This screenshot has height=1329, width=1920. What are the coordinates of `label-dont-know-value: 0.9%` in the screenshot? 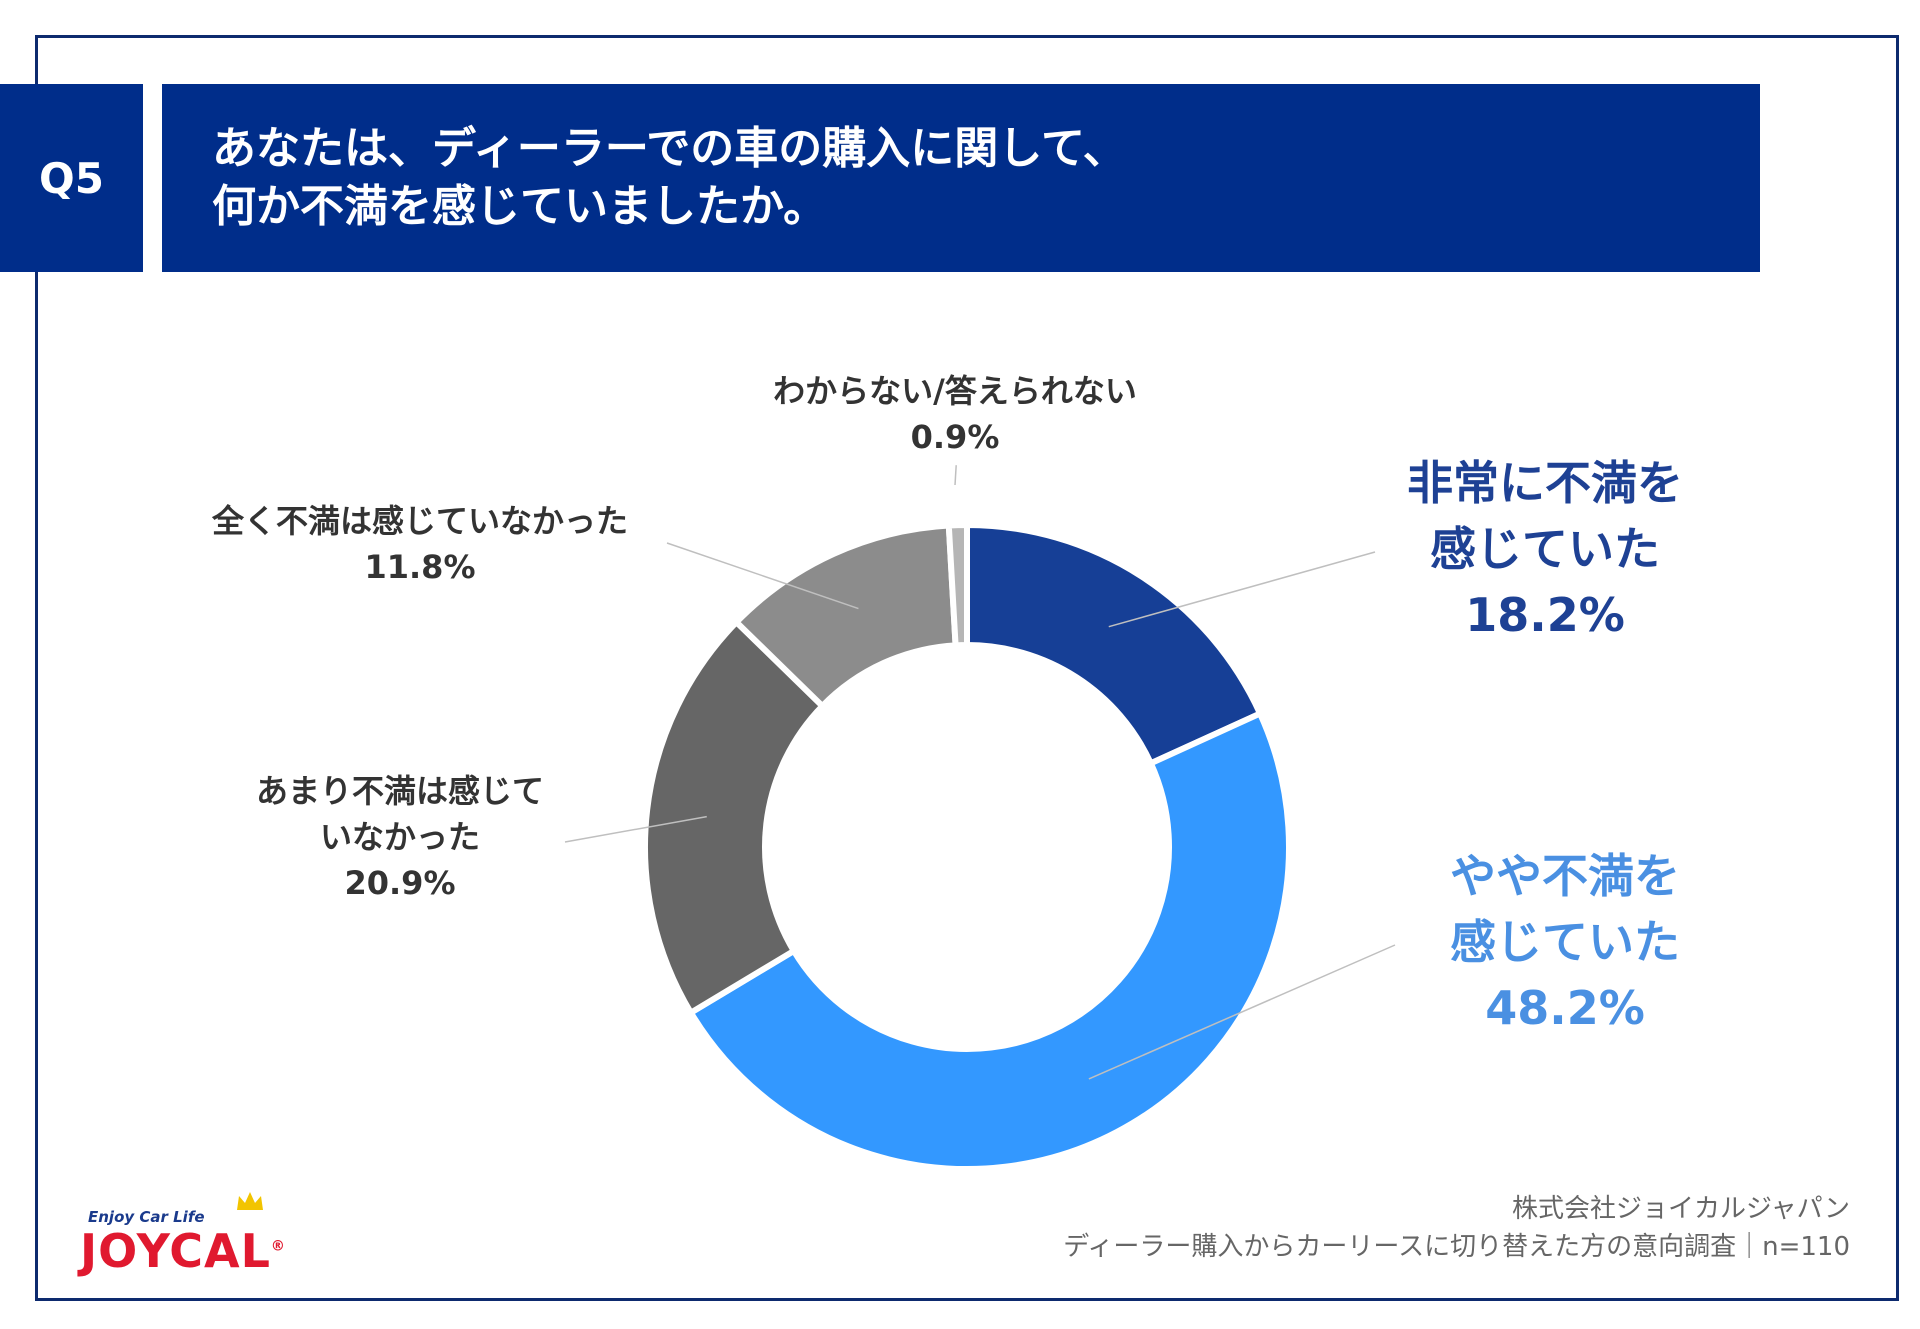 It's located at (955, 437).